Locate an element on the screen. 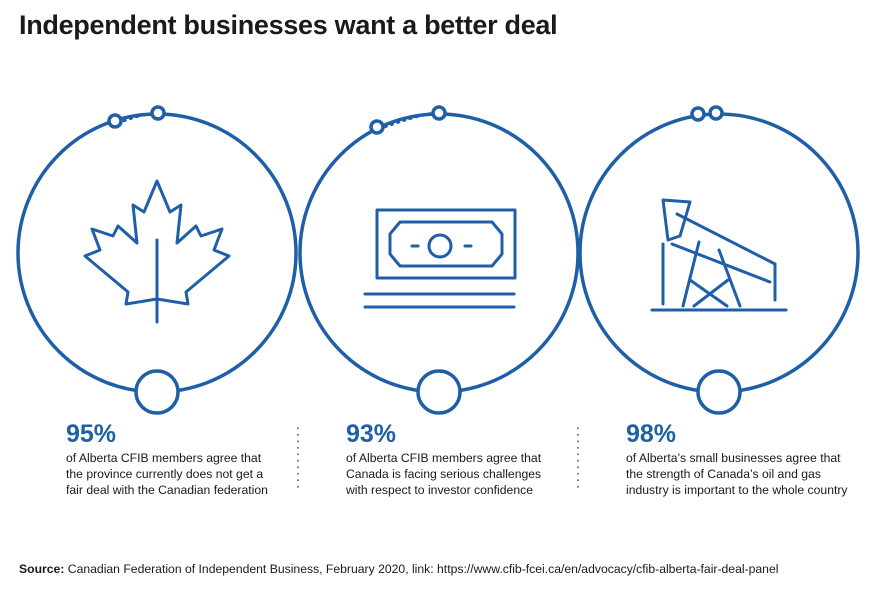 This screenshot has height=603, width=891. stat-desc-line: the strength of Canada’s oil and gas is located at coordinates (723, 474).